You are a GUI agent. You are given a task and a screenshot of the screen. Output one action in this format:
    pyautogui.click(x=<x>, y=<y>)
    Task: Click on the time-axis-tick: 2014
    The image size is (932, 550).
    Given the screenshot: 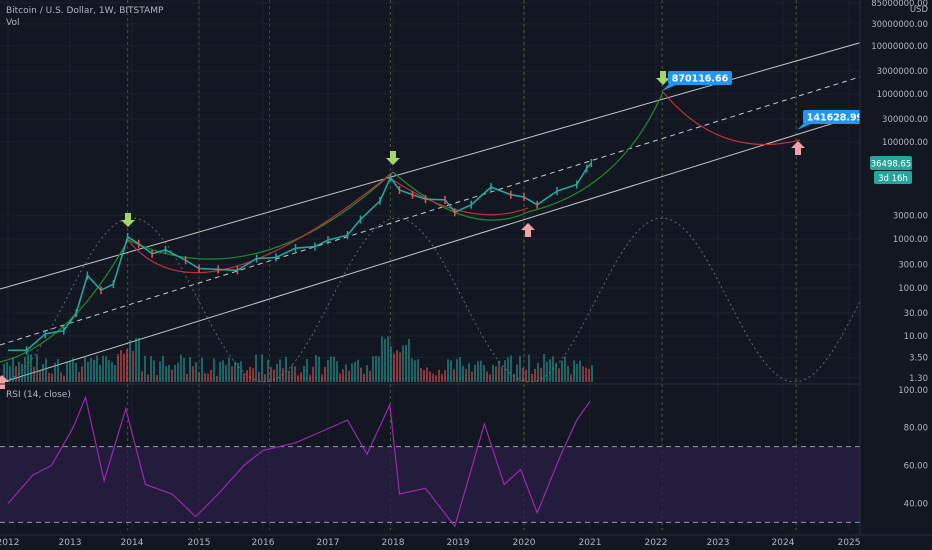 What is the action you would take?
    pyautogui.click(x=132, y=543)
    